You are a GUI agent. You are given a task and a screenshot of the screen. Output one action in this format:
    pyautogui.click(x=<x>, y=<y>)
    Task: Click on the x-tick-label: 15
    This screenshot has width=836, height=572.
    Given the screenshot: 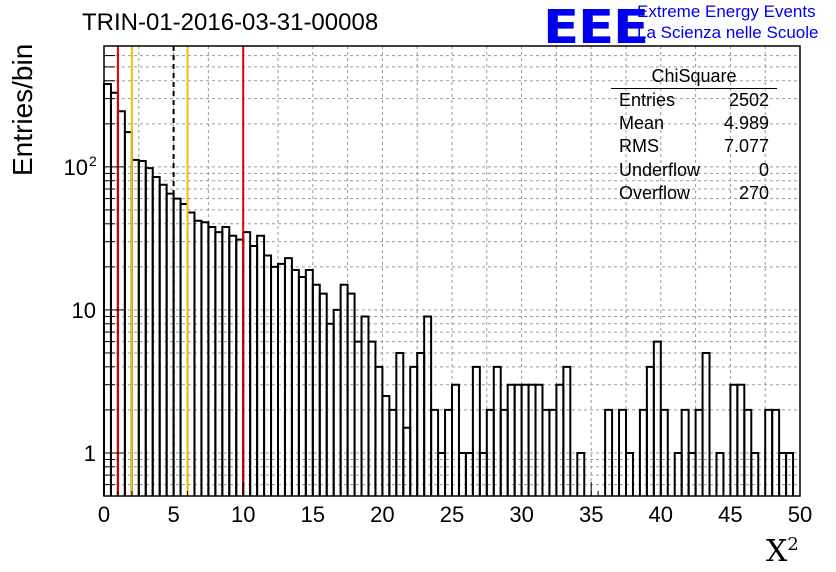 What is the action you would take?
    pyautogui.click(x=313, y=514)
    